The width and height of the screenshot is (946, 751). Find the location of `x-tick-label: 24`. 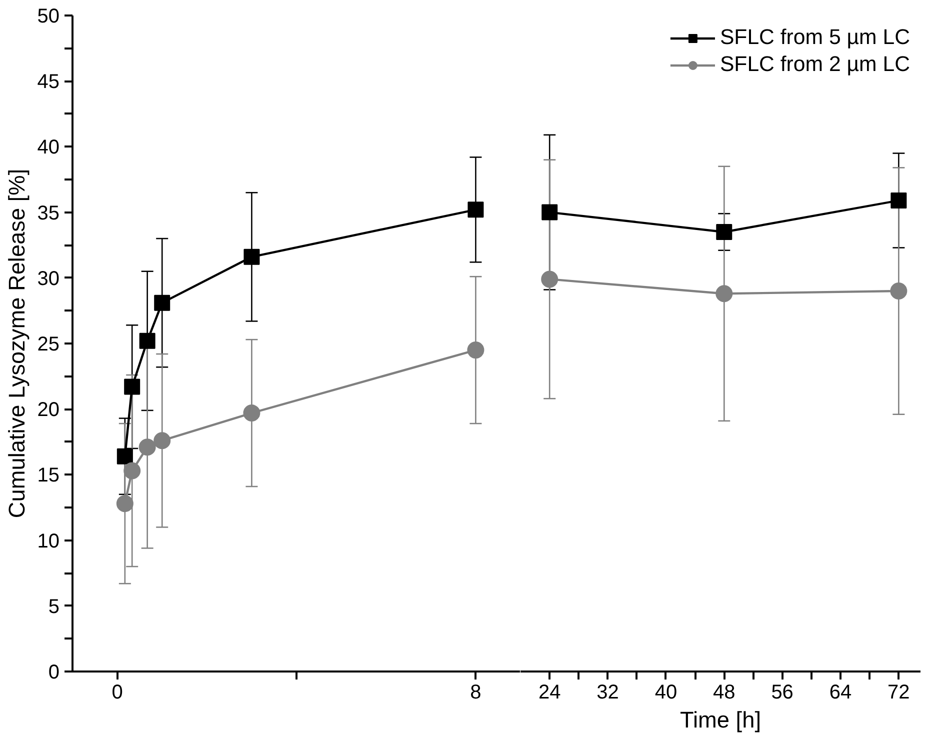

x-tick-label: 24 is located at coordinates (549, 693).